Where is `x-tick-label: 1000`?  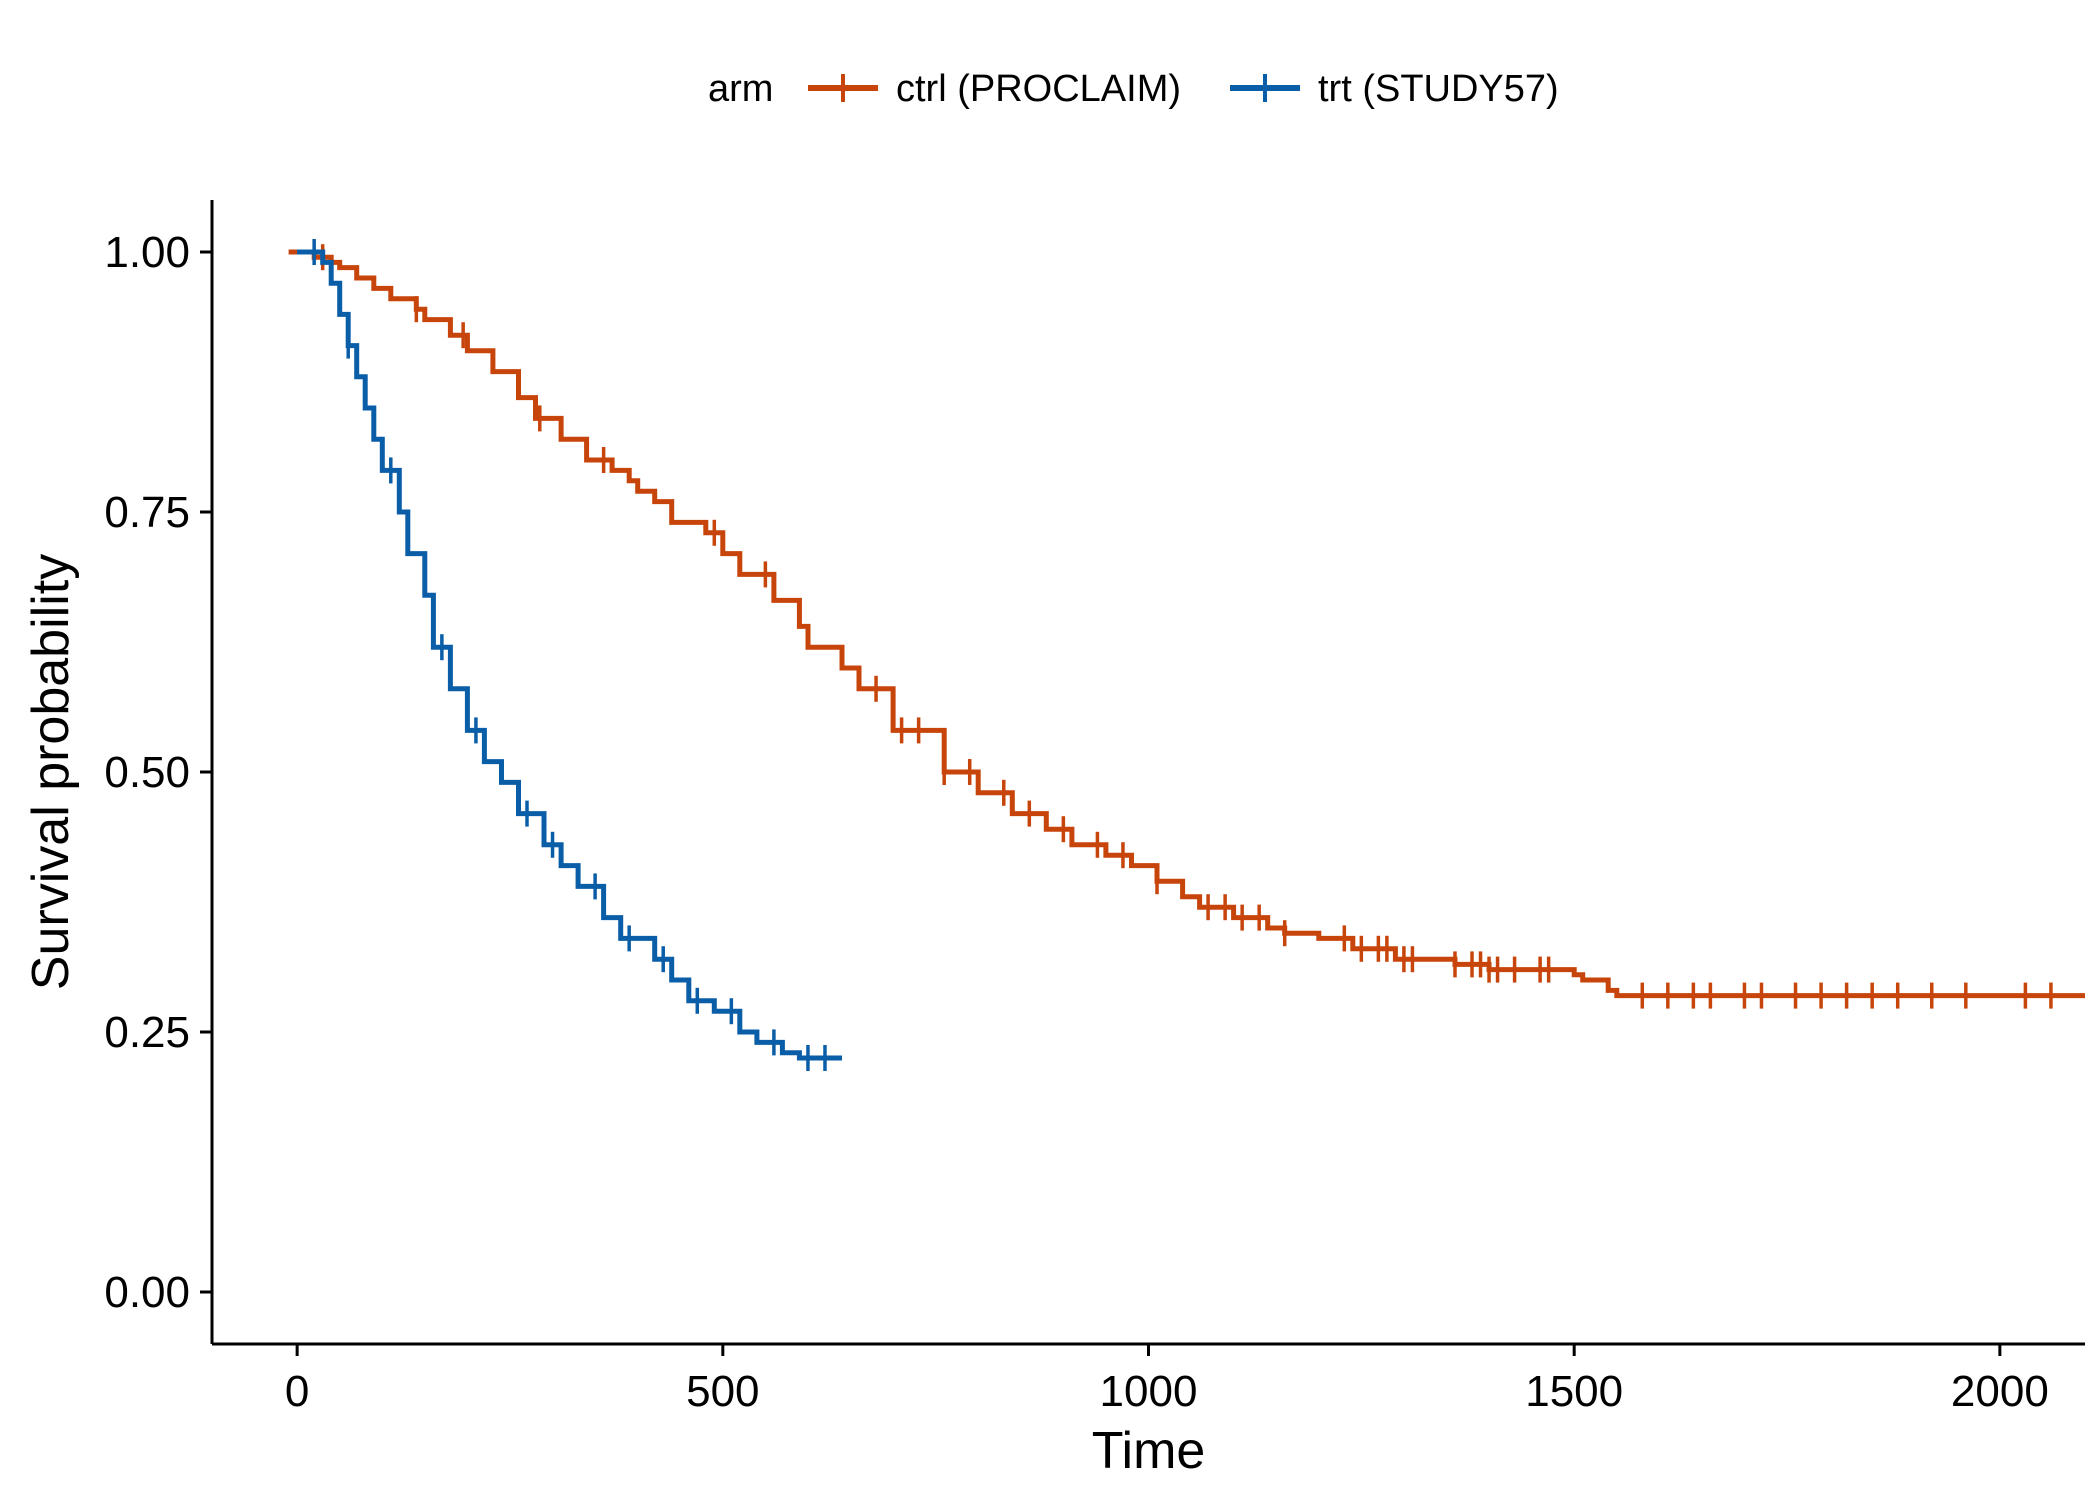 x-tick-label: 1000 is located at coordinates (1149, 1391).